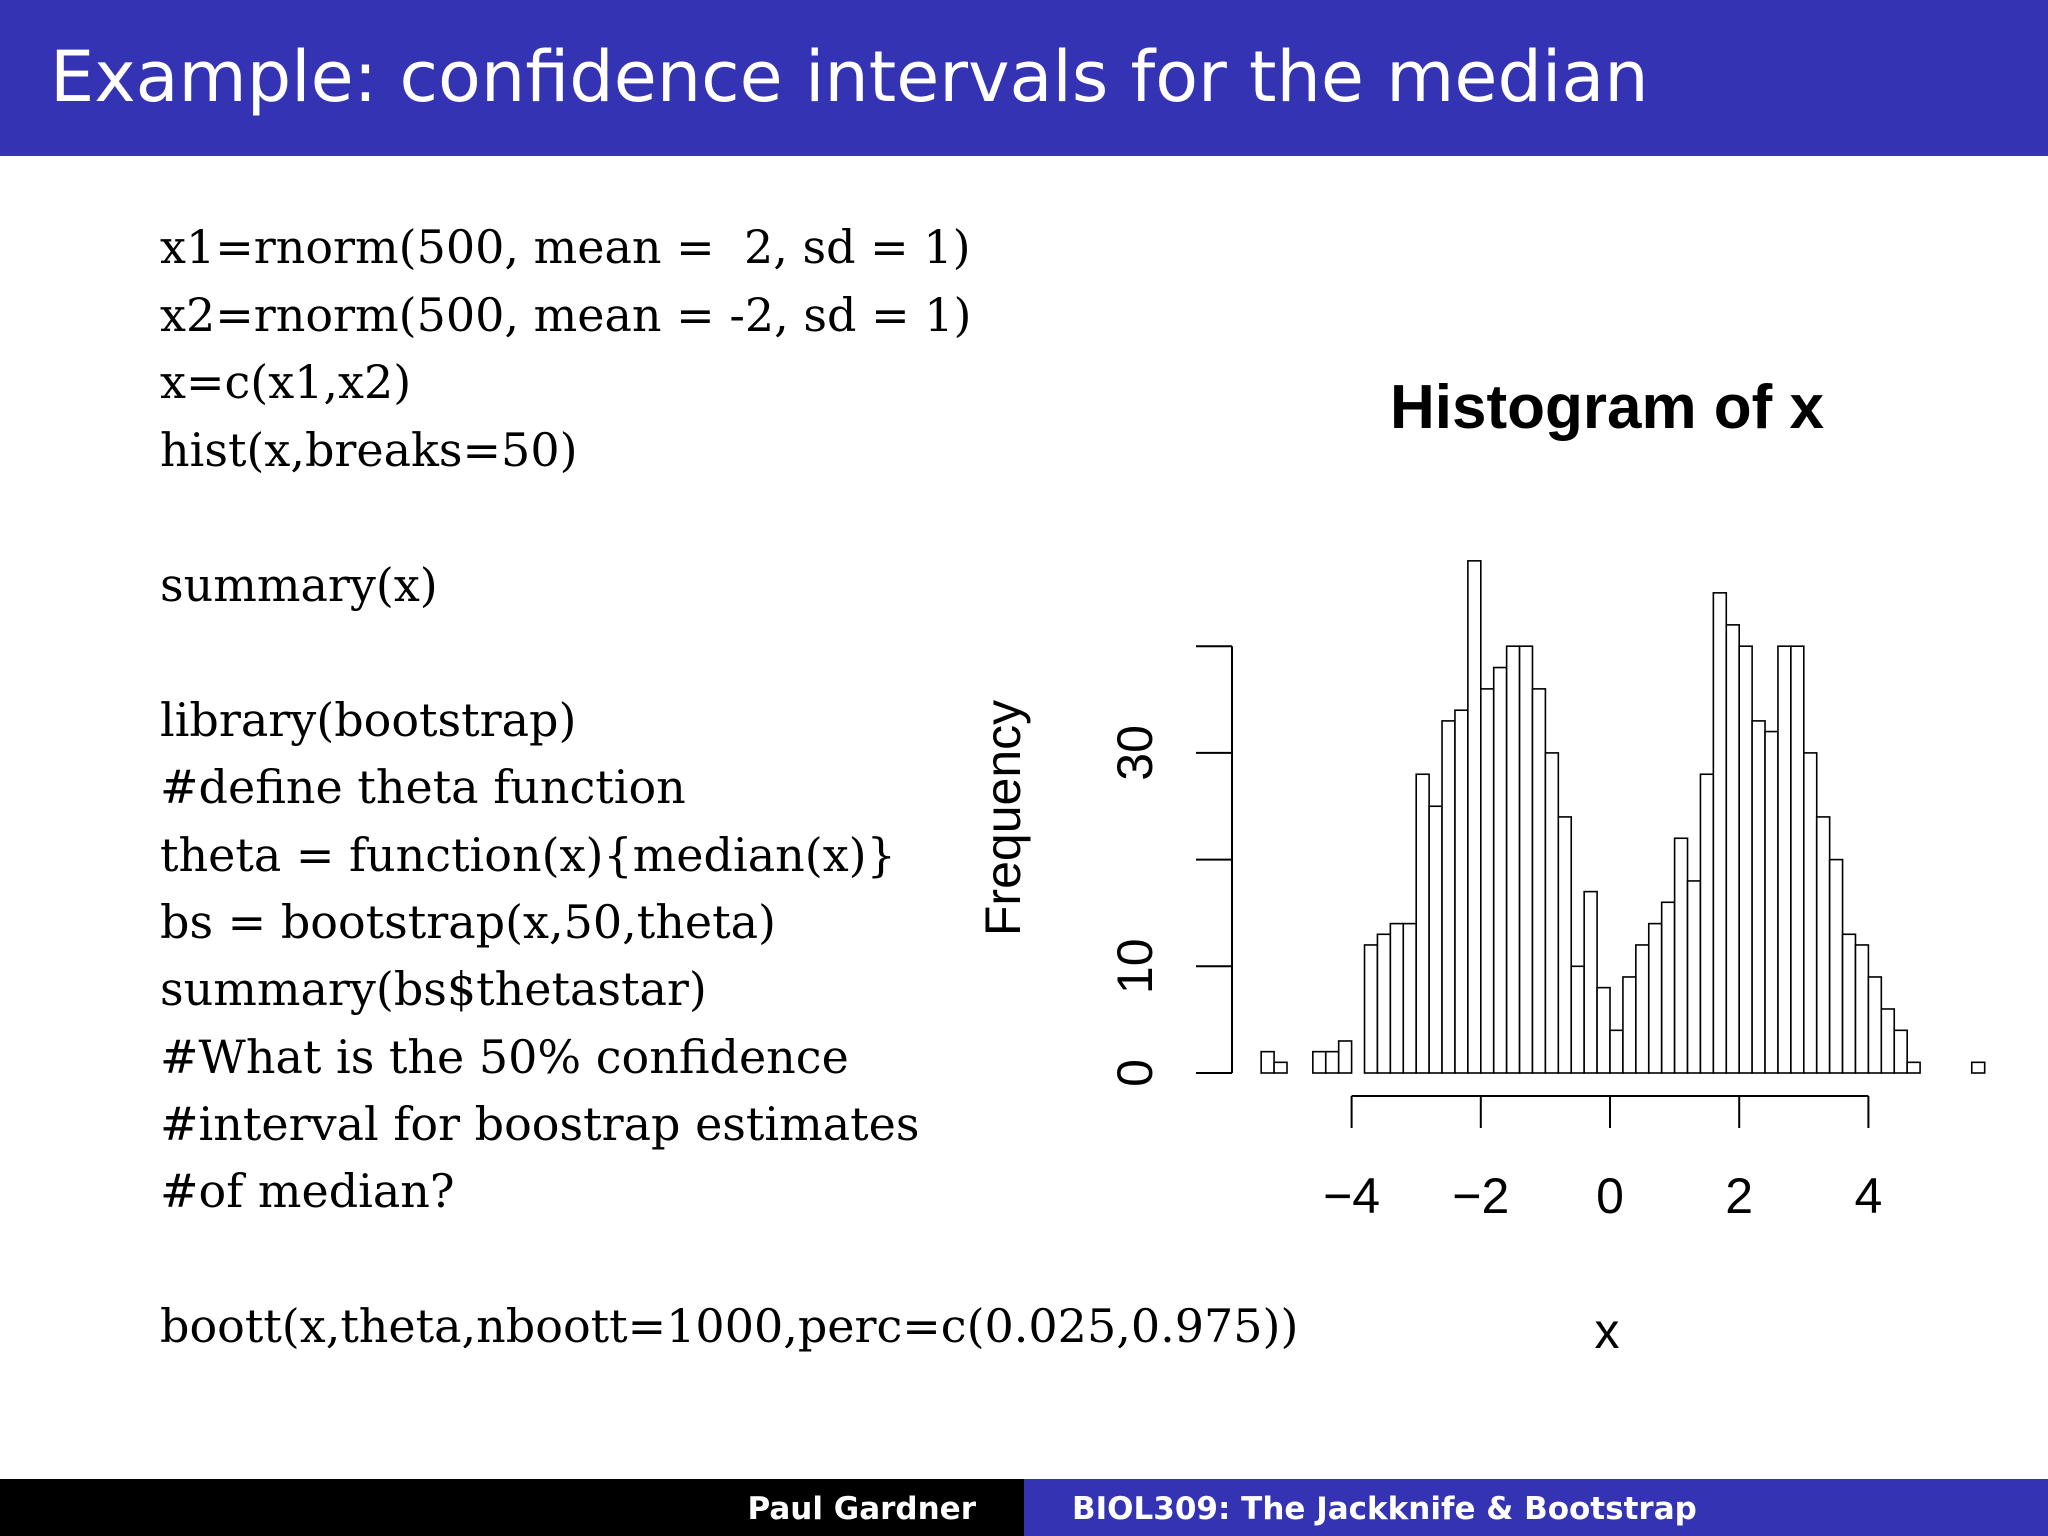 The image size is (2048, 1536). Describe the element at coordinates (1607, 1331) in the screenshot. I see `x-axis-label: x` at that location.